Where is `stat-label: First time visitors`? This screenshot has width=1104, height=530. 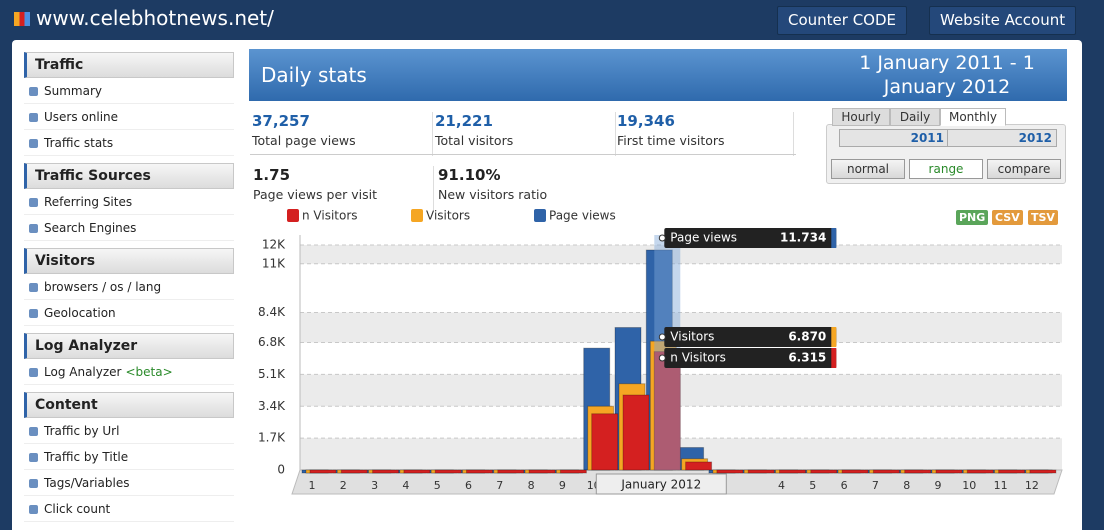
stat-label: First time visitors is located at coordinates (671, 140).